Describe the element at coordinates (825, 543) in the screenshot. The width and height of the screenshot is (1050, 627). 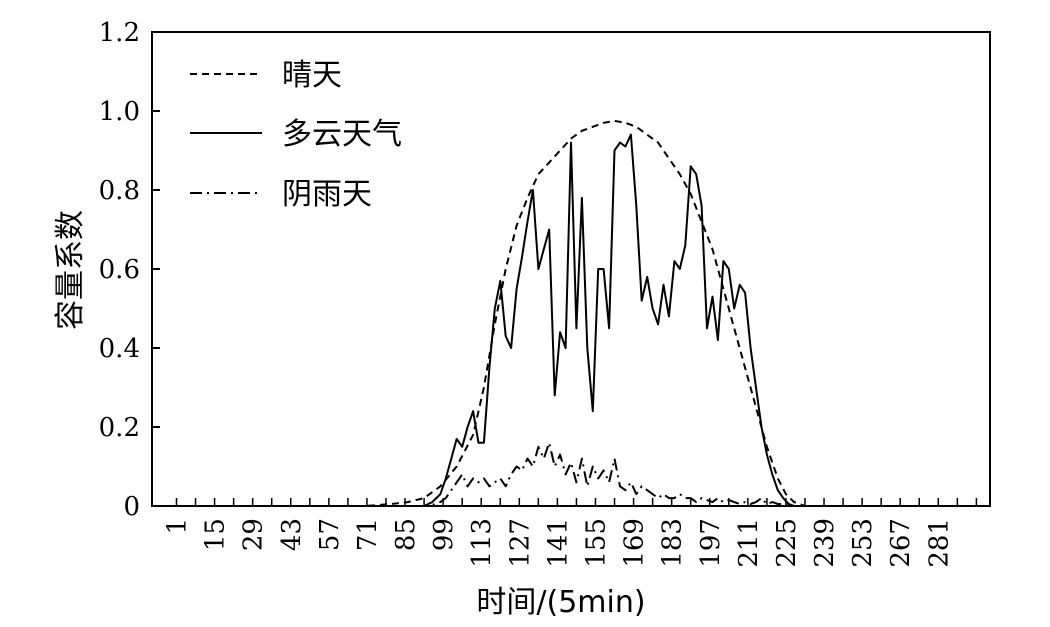
I see `x-tick-label: 239` at that location.